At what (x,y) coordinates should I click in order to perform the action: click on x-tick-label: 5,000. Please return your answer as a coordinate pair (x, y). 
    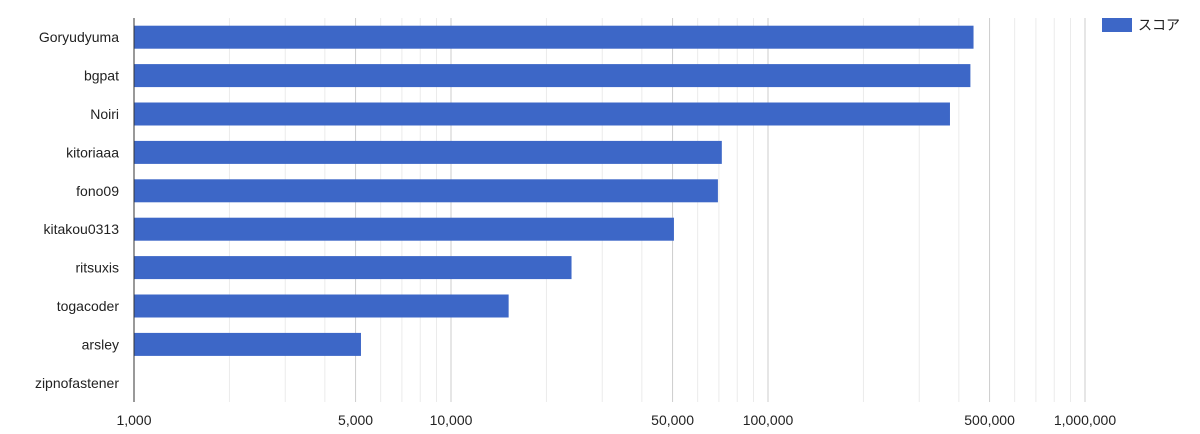
    Looking at the image, I should click on (355, 420).